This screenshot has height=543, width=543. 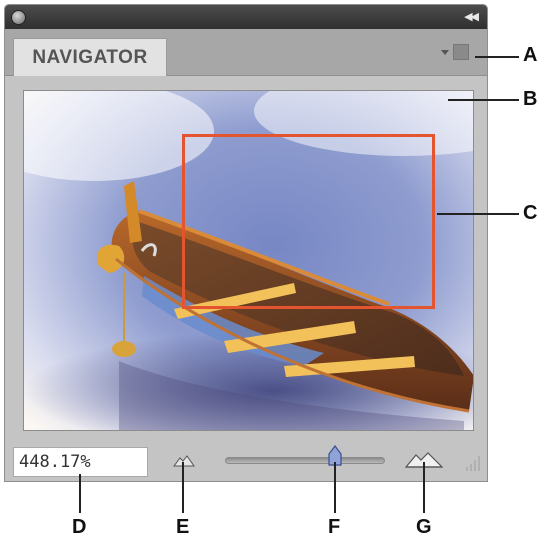 I want to click on panel-tab-row: NAVIGATOR, so click(x=246, y=52).